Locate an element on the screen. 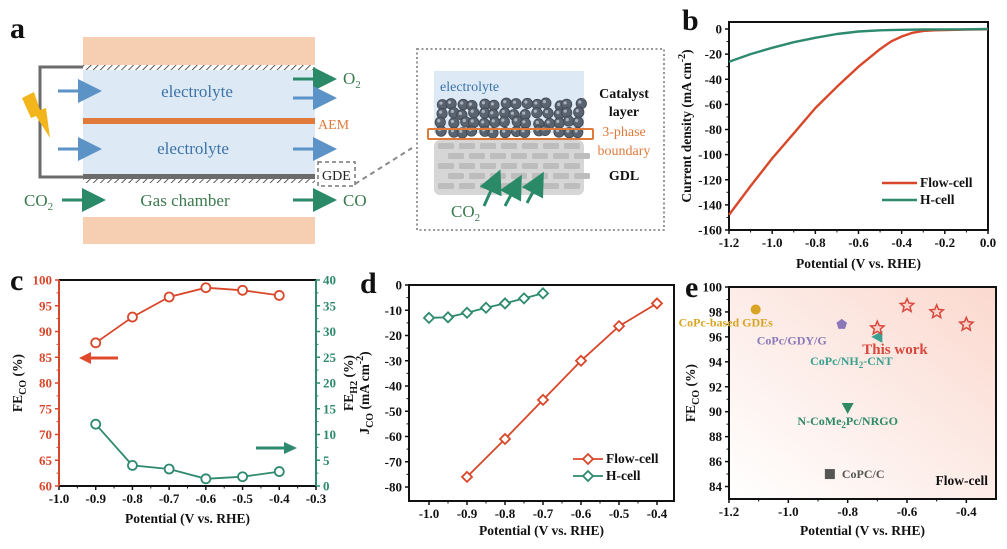 Image resolution: width=1007 pixels, height=549 pixels. y-tick-label: -60 is located at coordinates (713, 104).